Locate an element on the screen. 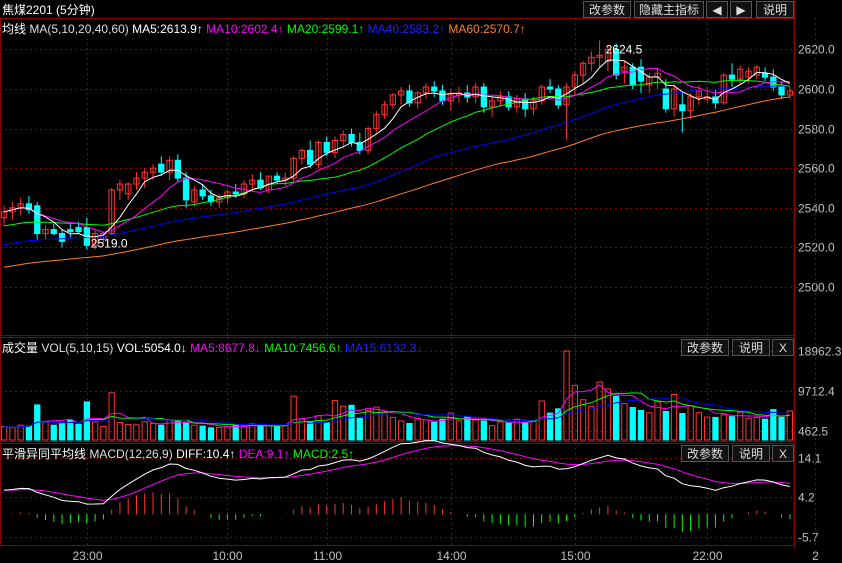  vol-ma10-line is located at coordinates (397, 410).